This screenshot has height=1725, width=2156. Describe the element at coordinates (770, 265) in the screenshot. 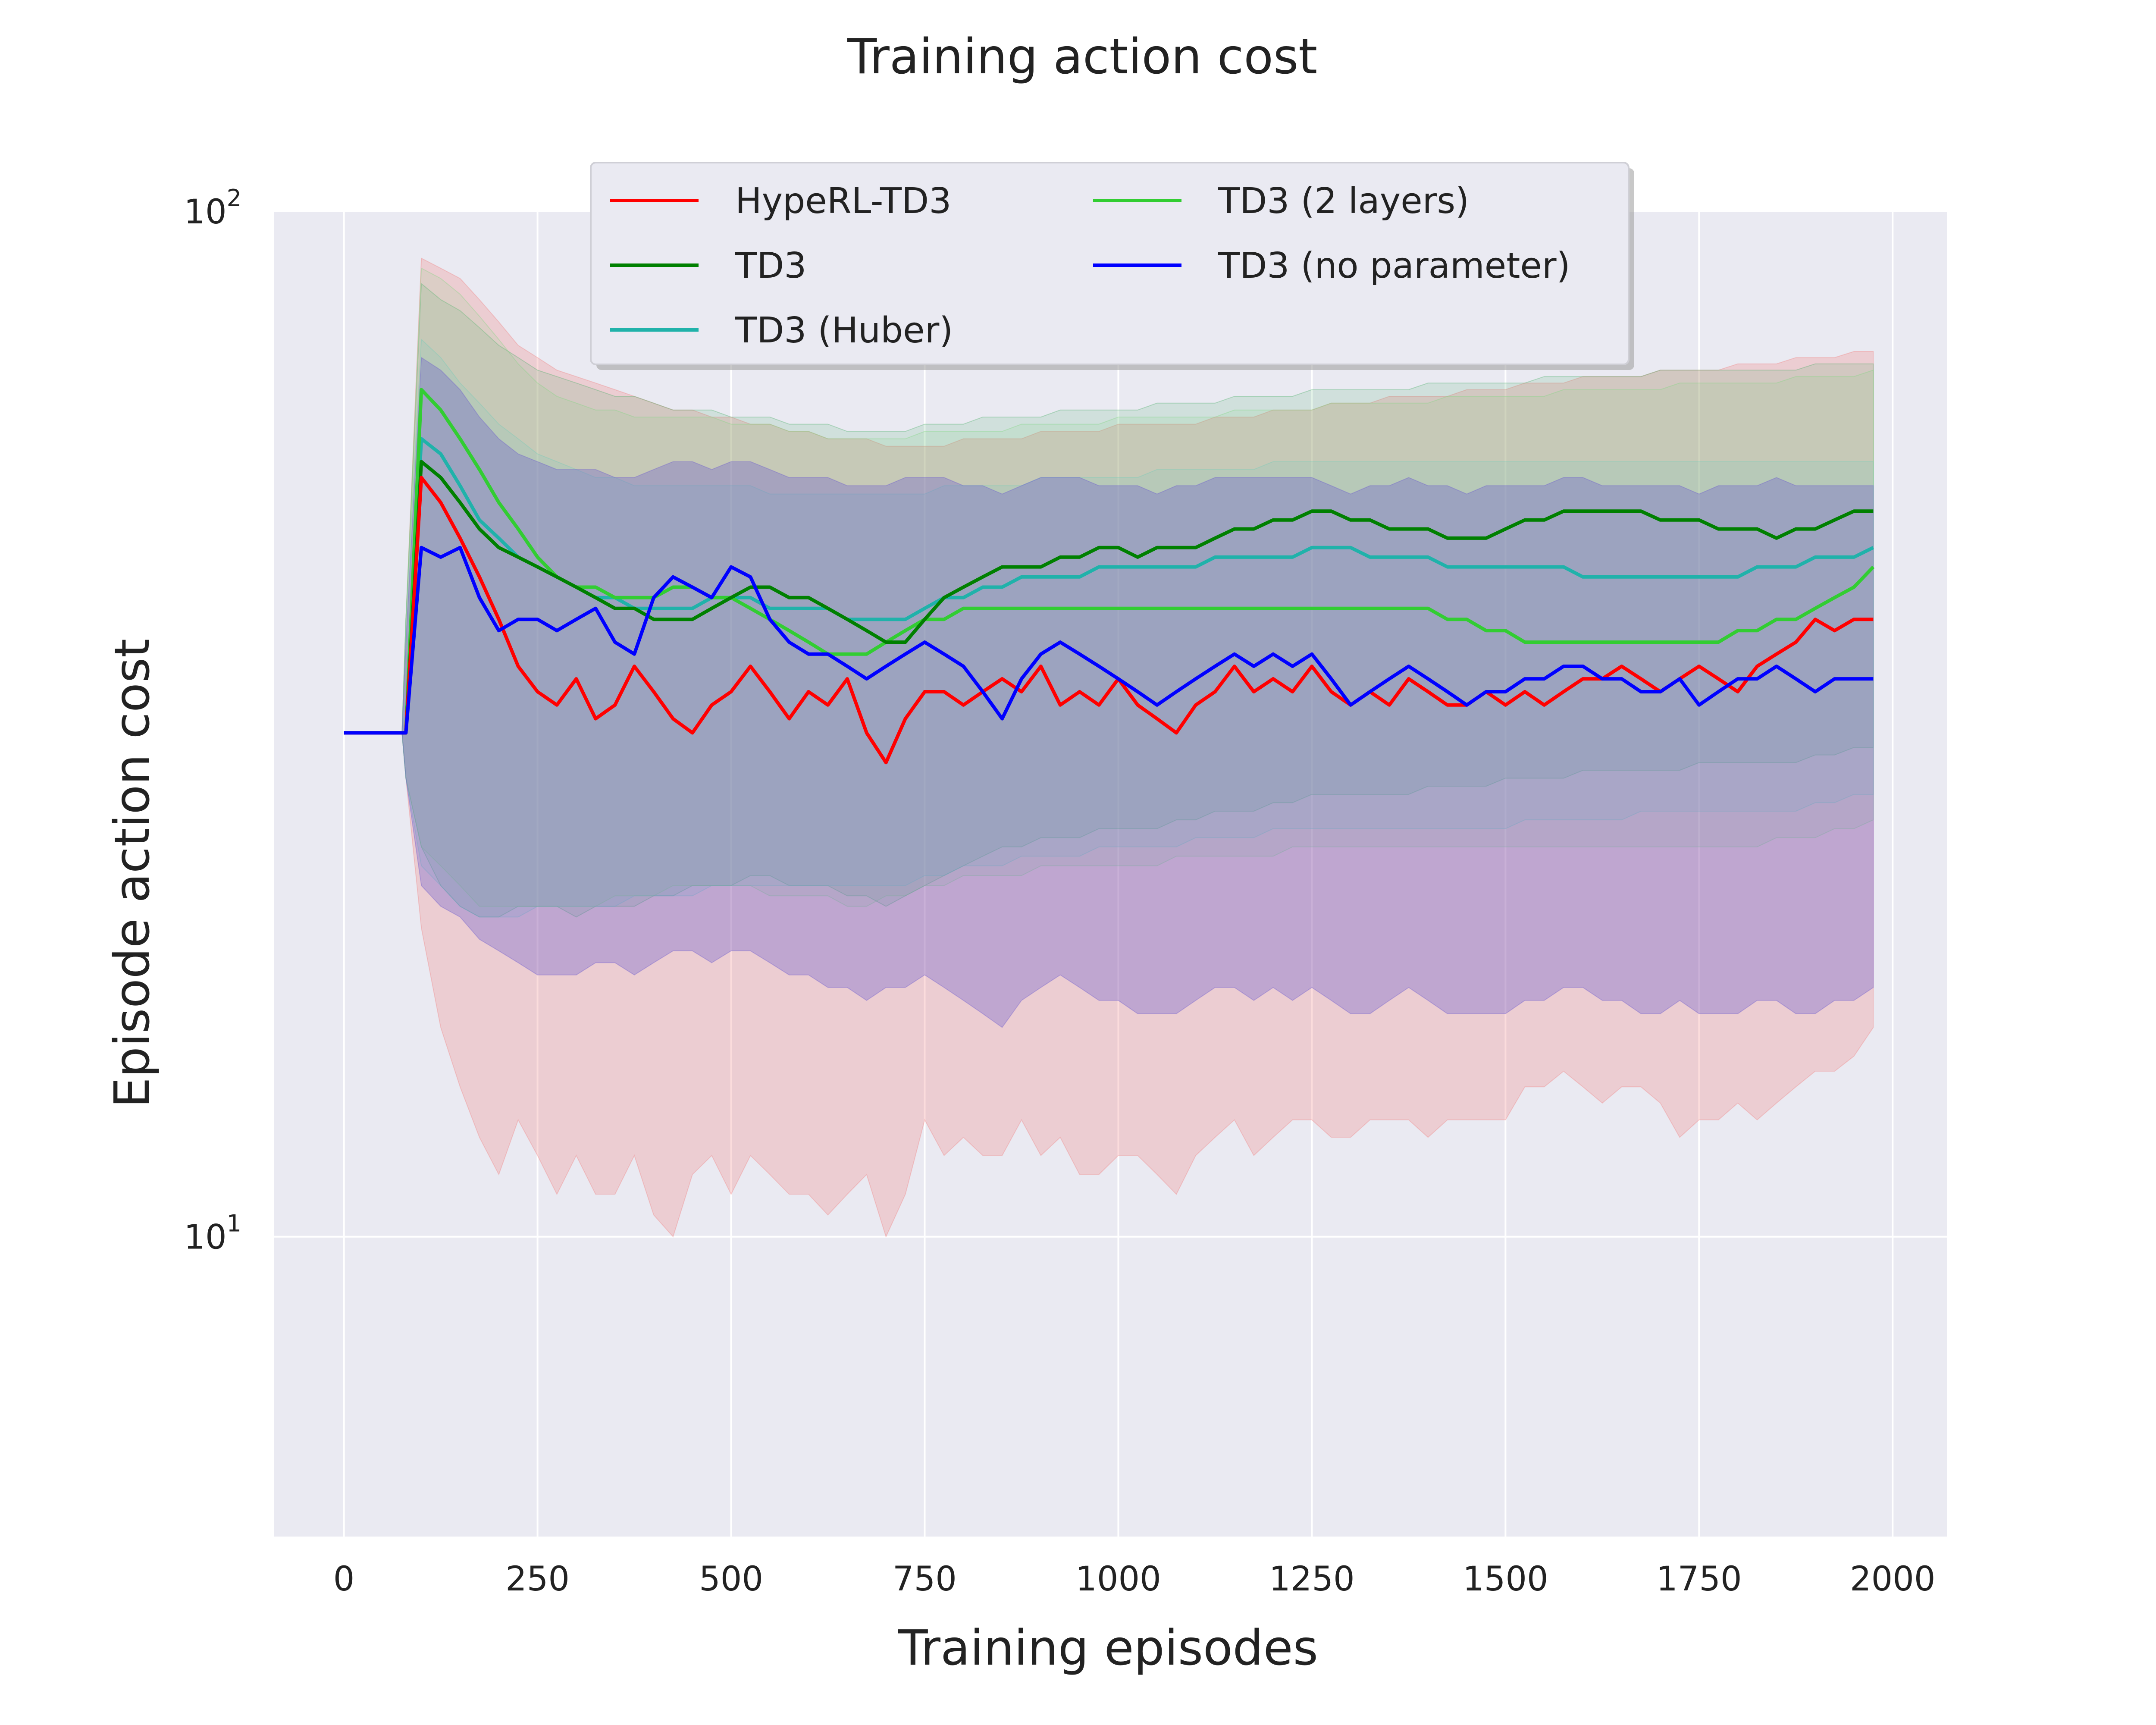

I see `legend-label: TD3` at that location.